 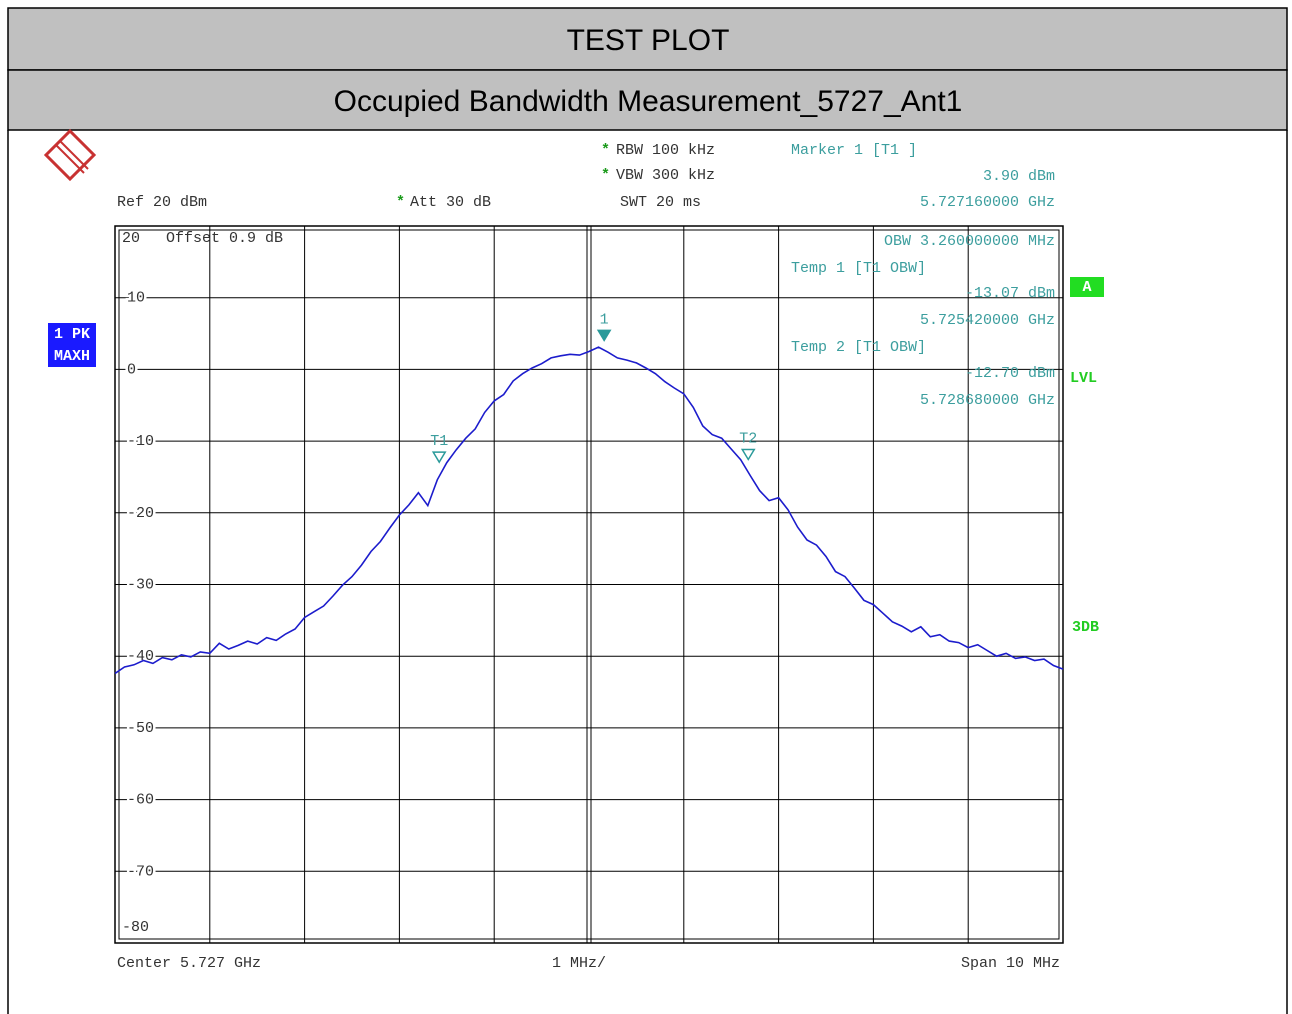 I want to click on y-tick-label: 10, so click(x=136, y=298).